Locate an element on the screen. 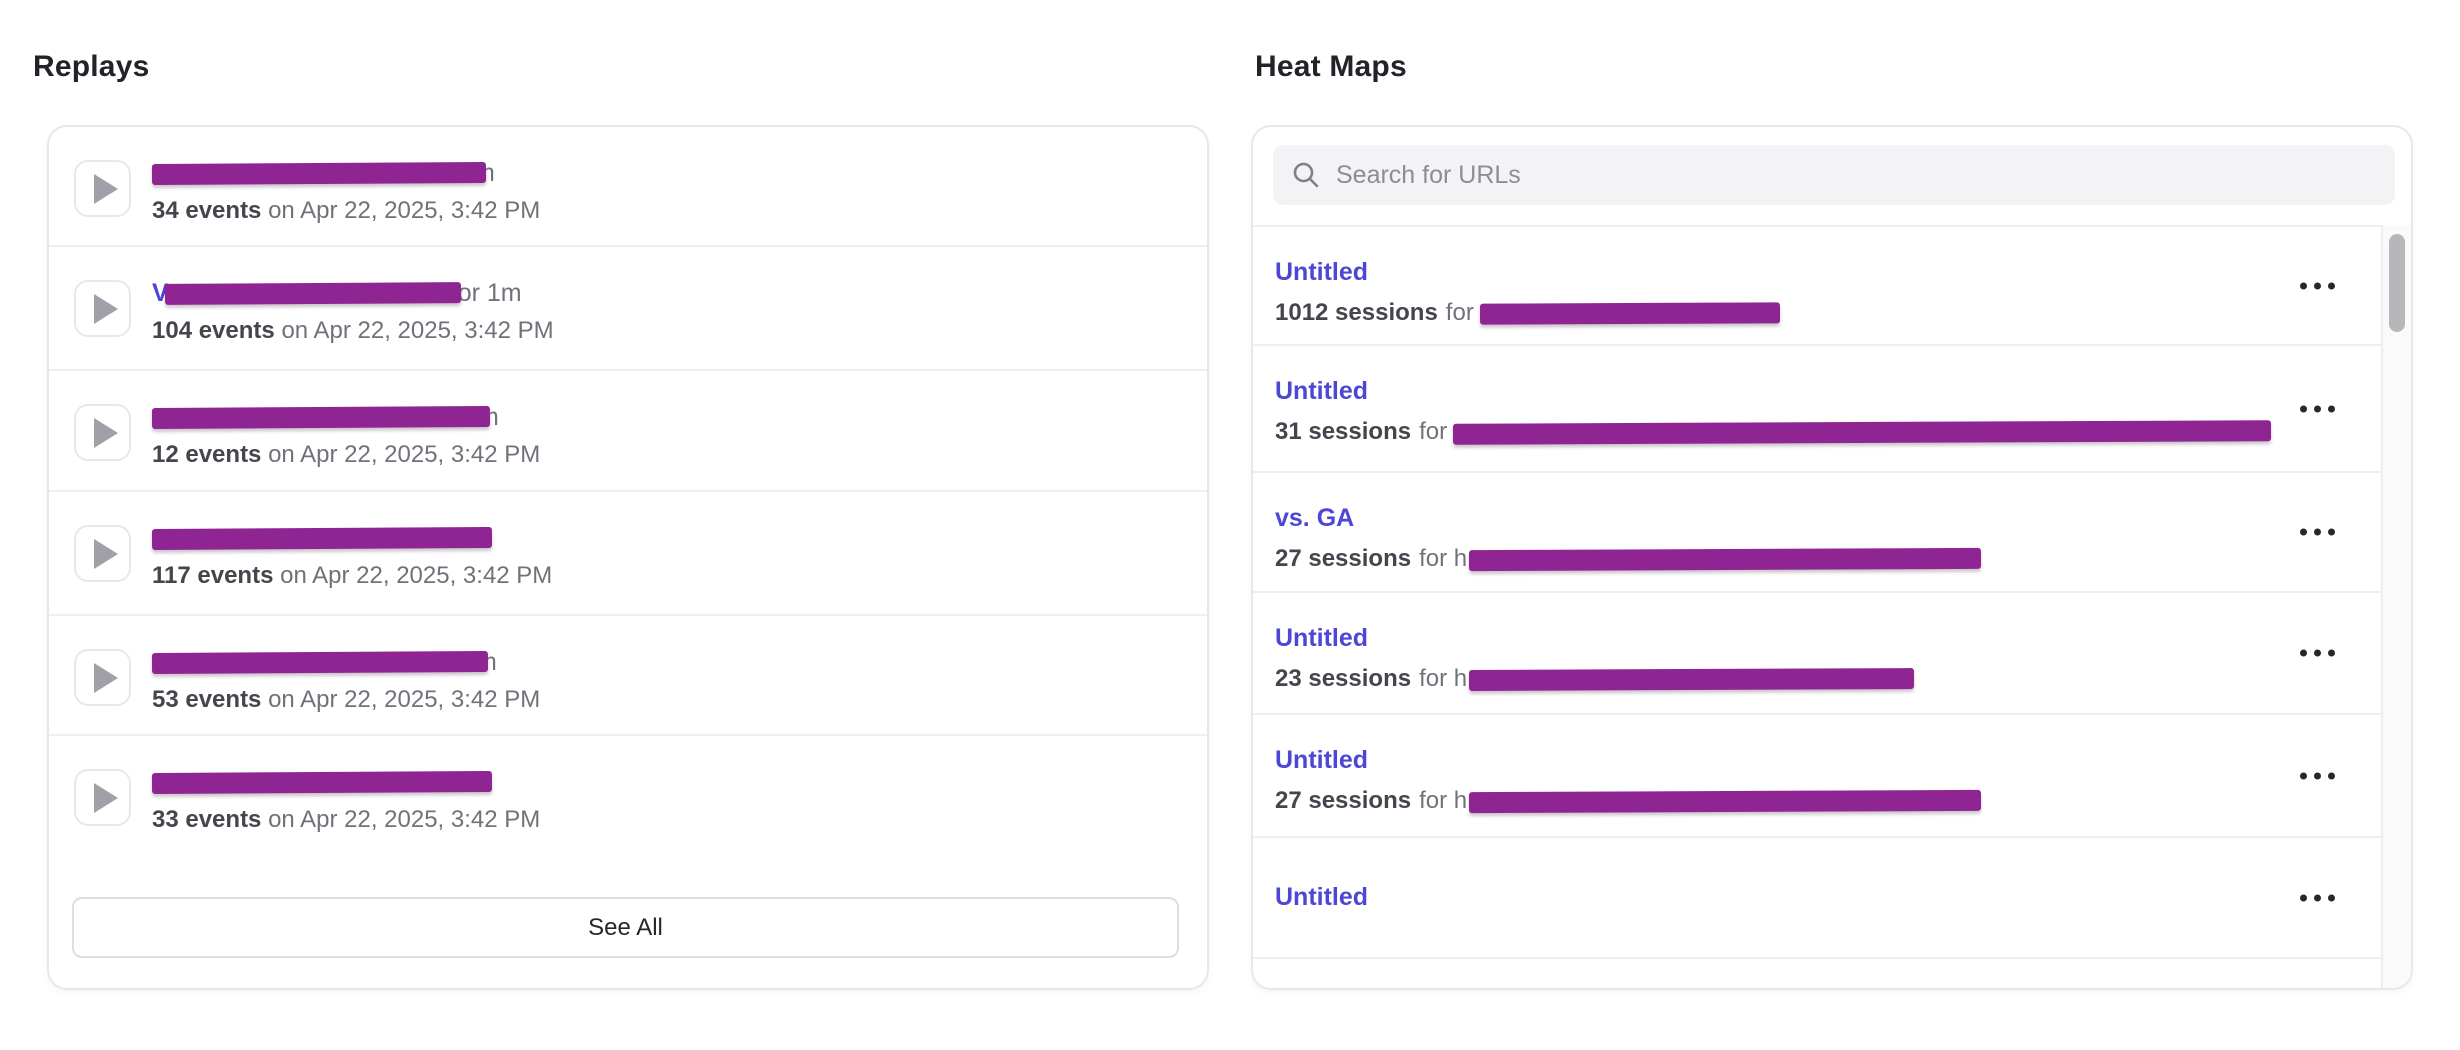 Image resolution: width=2460 pixels, height=1050 pixels. replay-row-body: 117 events on Apr 22, 2025, 3:42 PM is located at coordinates (669, 557).